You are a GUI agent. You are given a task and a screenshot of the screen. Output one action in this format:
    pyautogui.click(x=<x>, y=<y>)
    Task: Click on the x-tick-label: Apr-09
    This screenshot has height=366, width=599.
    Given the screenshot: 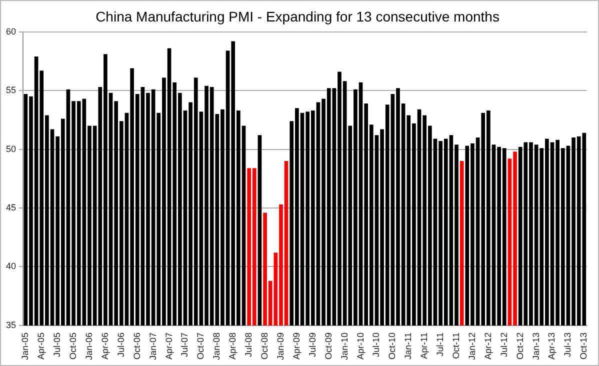 What is the action you would take?
    pyautogui.click(x=296, y=346)
    